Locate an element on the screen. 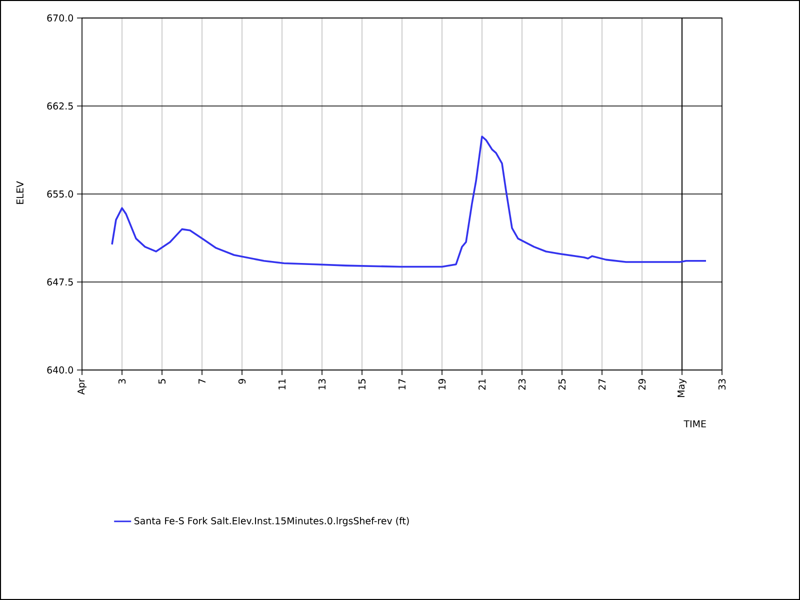  legend-label: Santa Fe-S Fork Salt.Elev.Inst.15Minutes.0.lrgsShef-rev (ft) is located at coordinates (271, 521).